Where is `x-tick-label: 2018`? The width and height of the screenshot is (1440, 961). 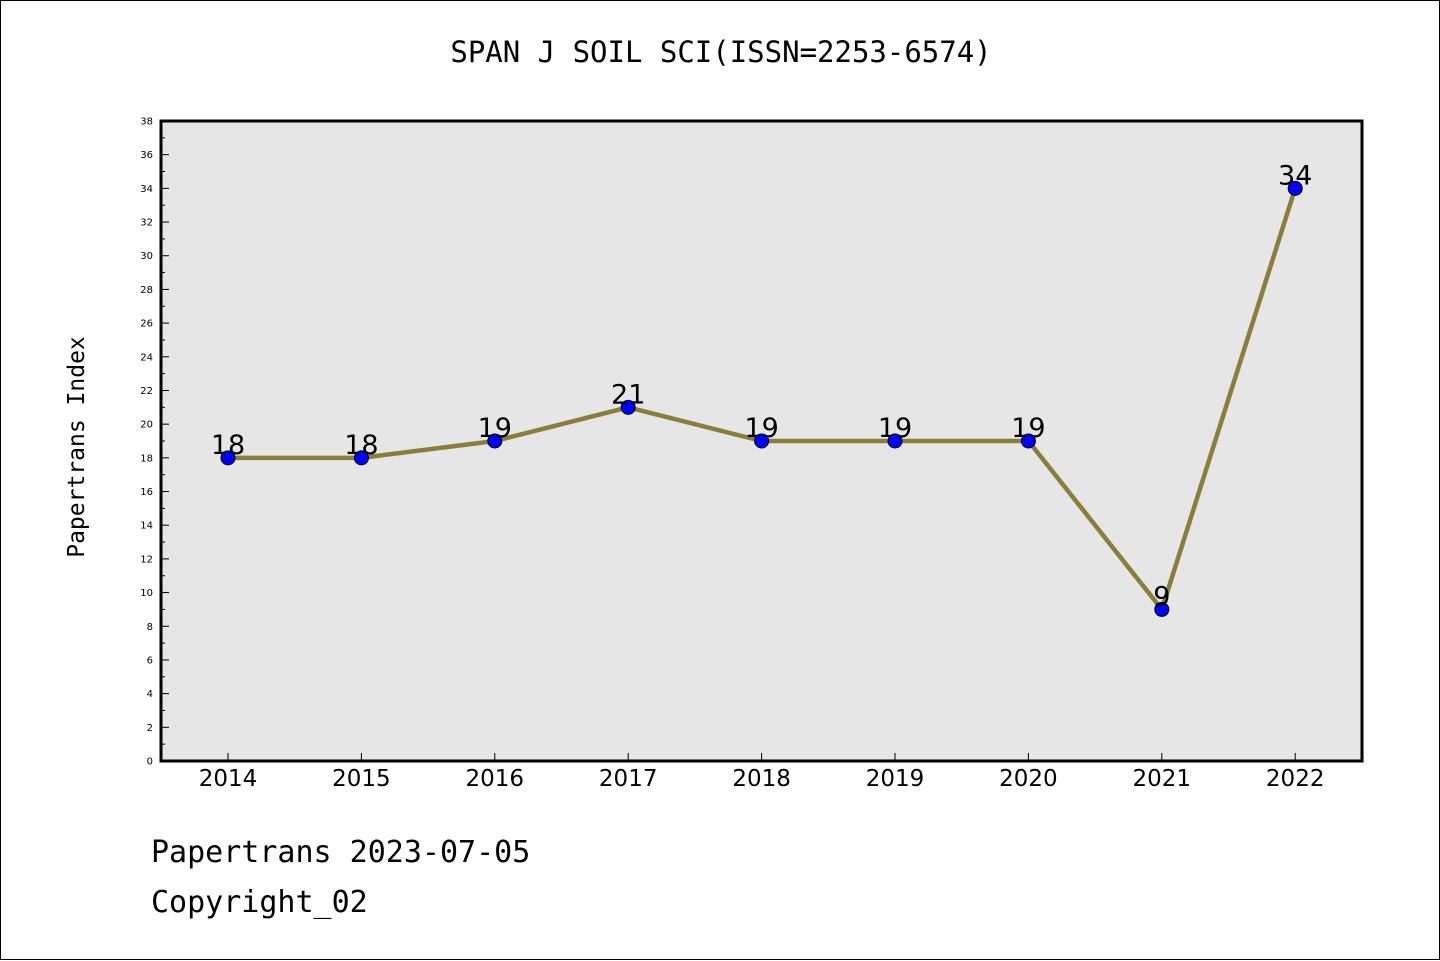 x-tick-label: 2018 is located at coordinates (761, 779).